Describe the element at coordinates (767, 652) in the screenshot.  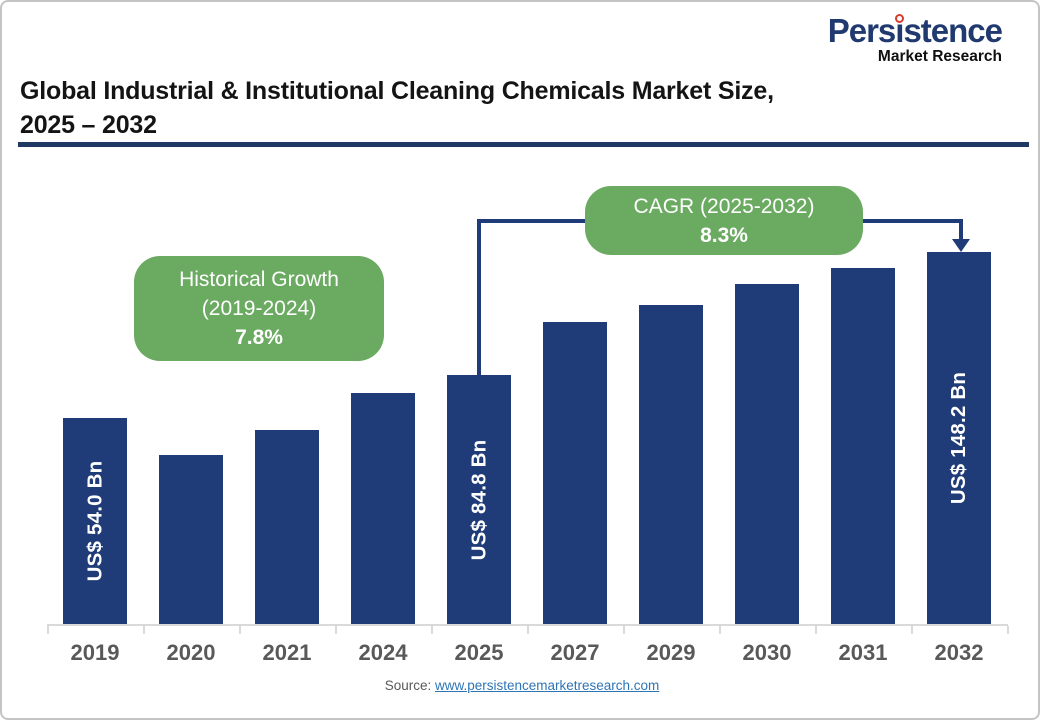
I see `x-axis-label-2030: 2030` at that location.